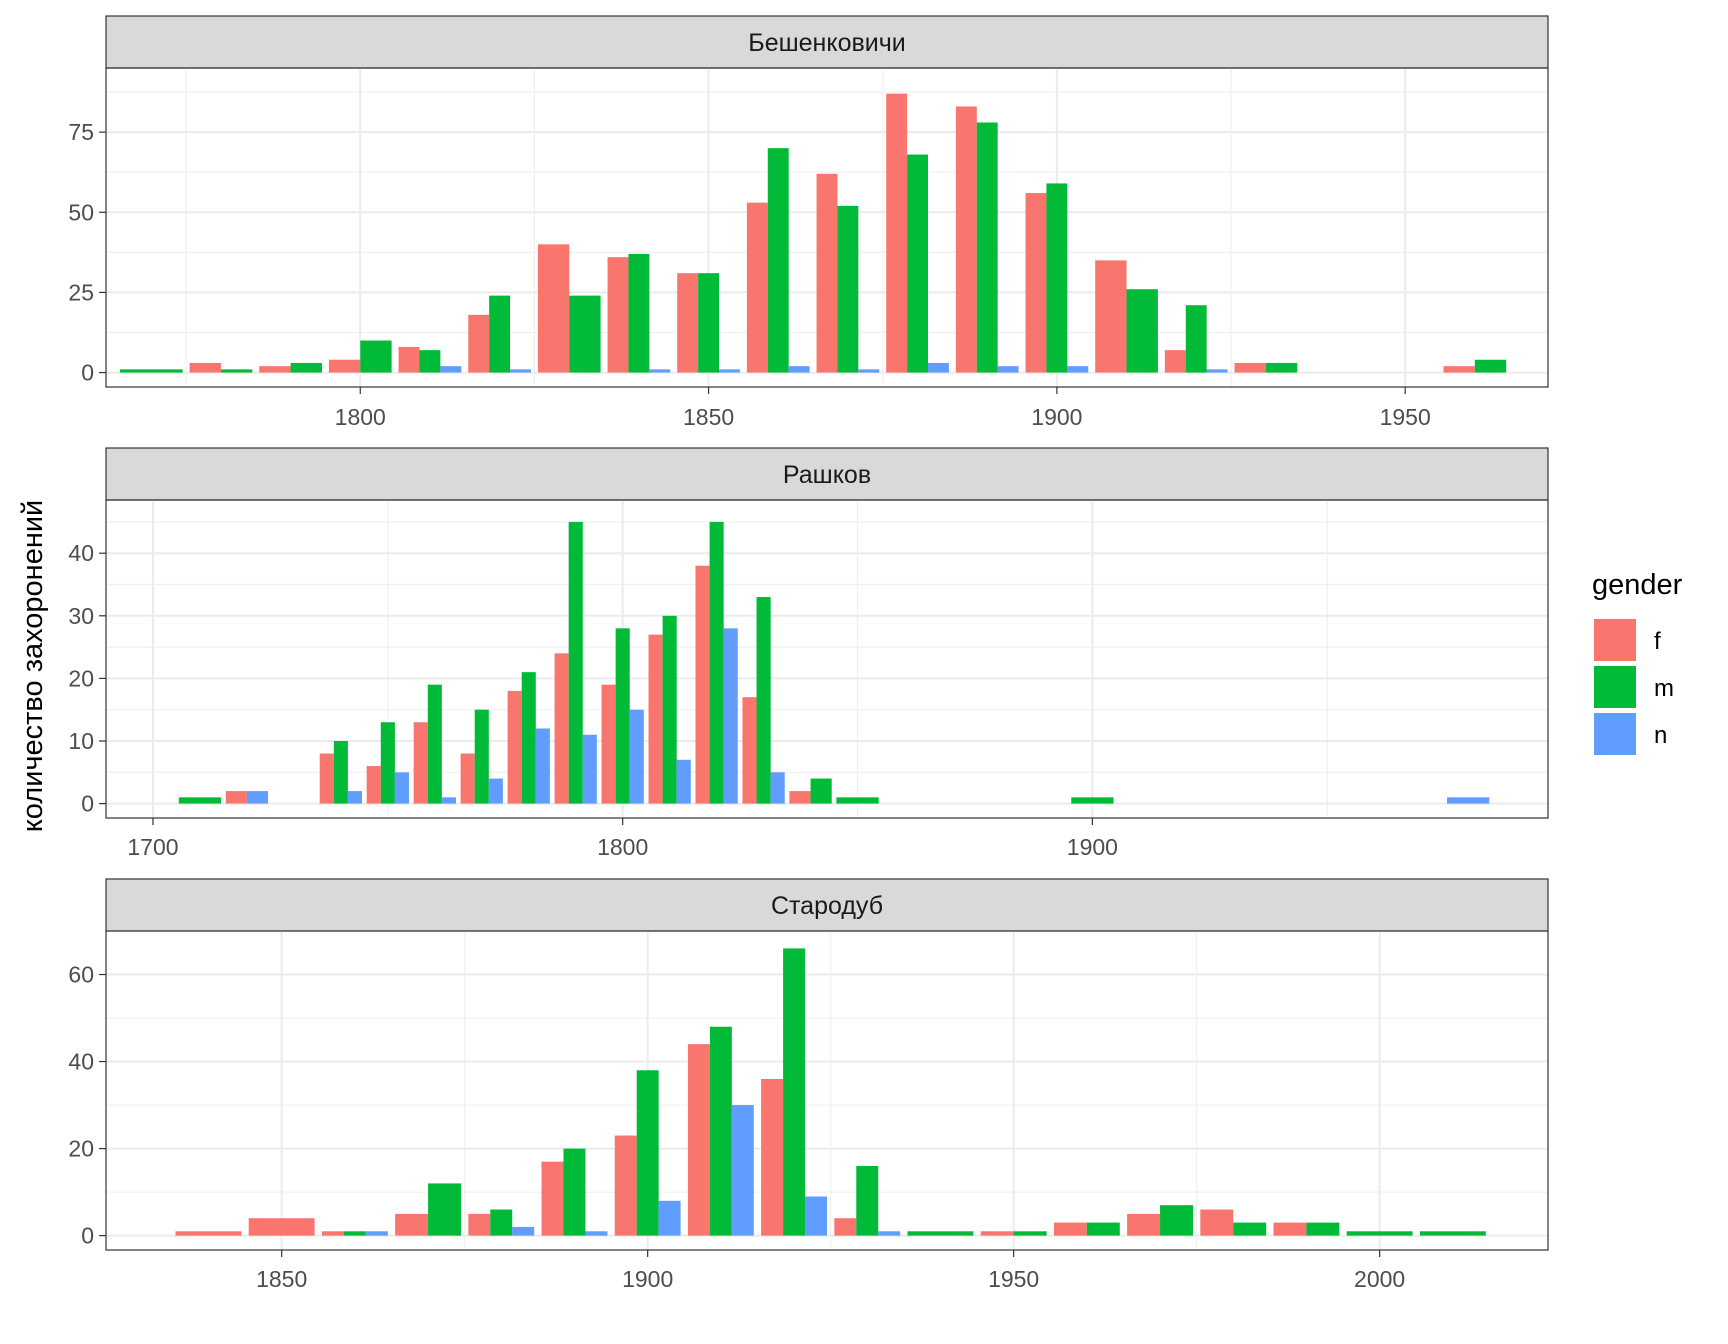  I want to click on y-tick-label: 20, so click(81, 678).